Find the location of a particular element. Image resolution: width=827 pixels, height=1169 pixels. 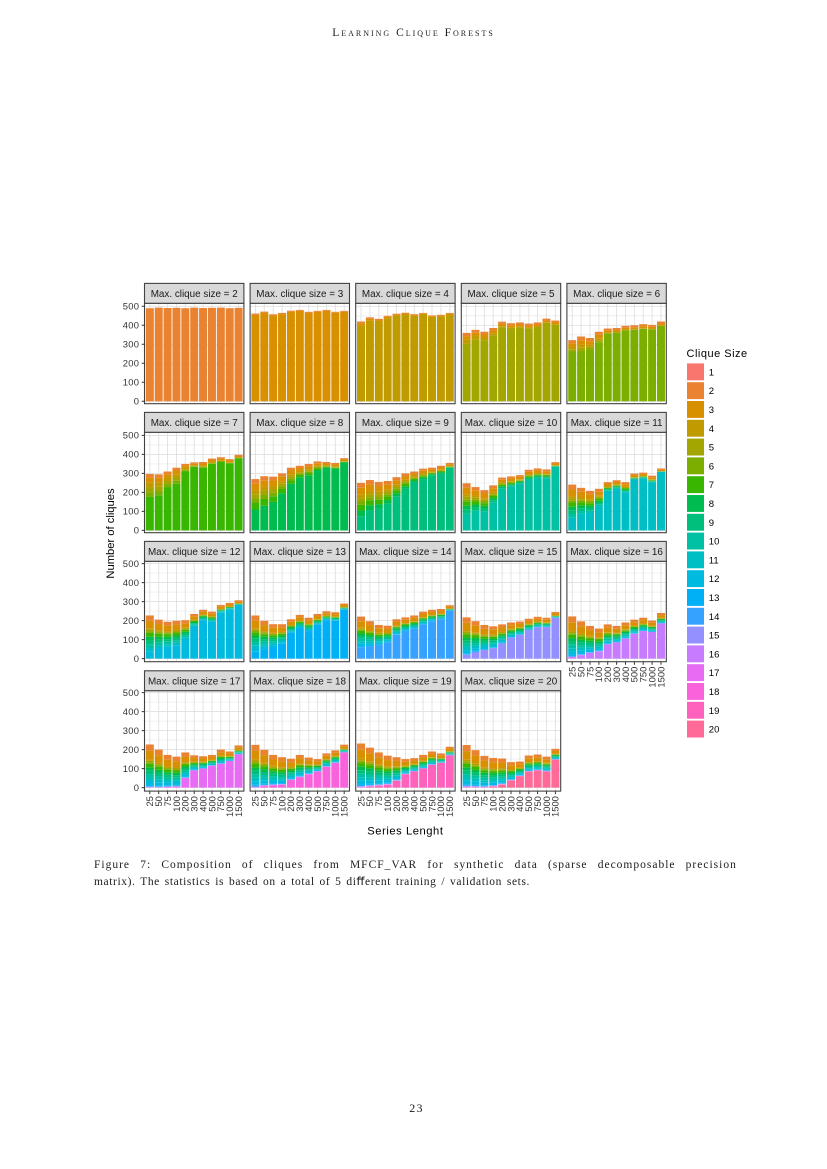

svg-text: Max. clique size = 19 is located at coordinates (405, 682).